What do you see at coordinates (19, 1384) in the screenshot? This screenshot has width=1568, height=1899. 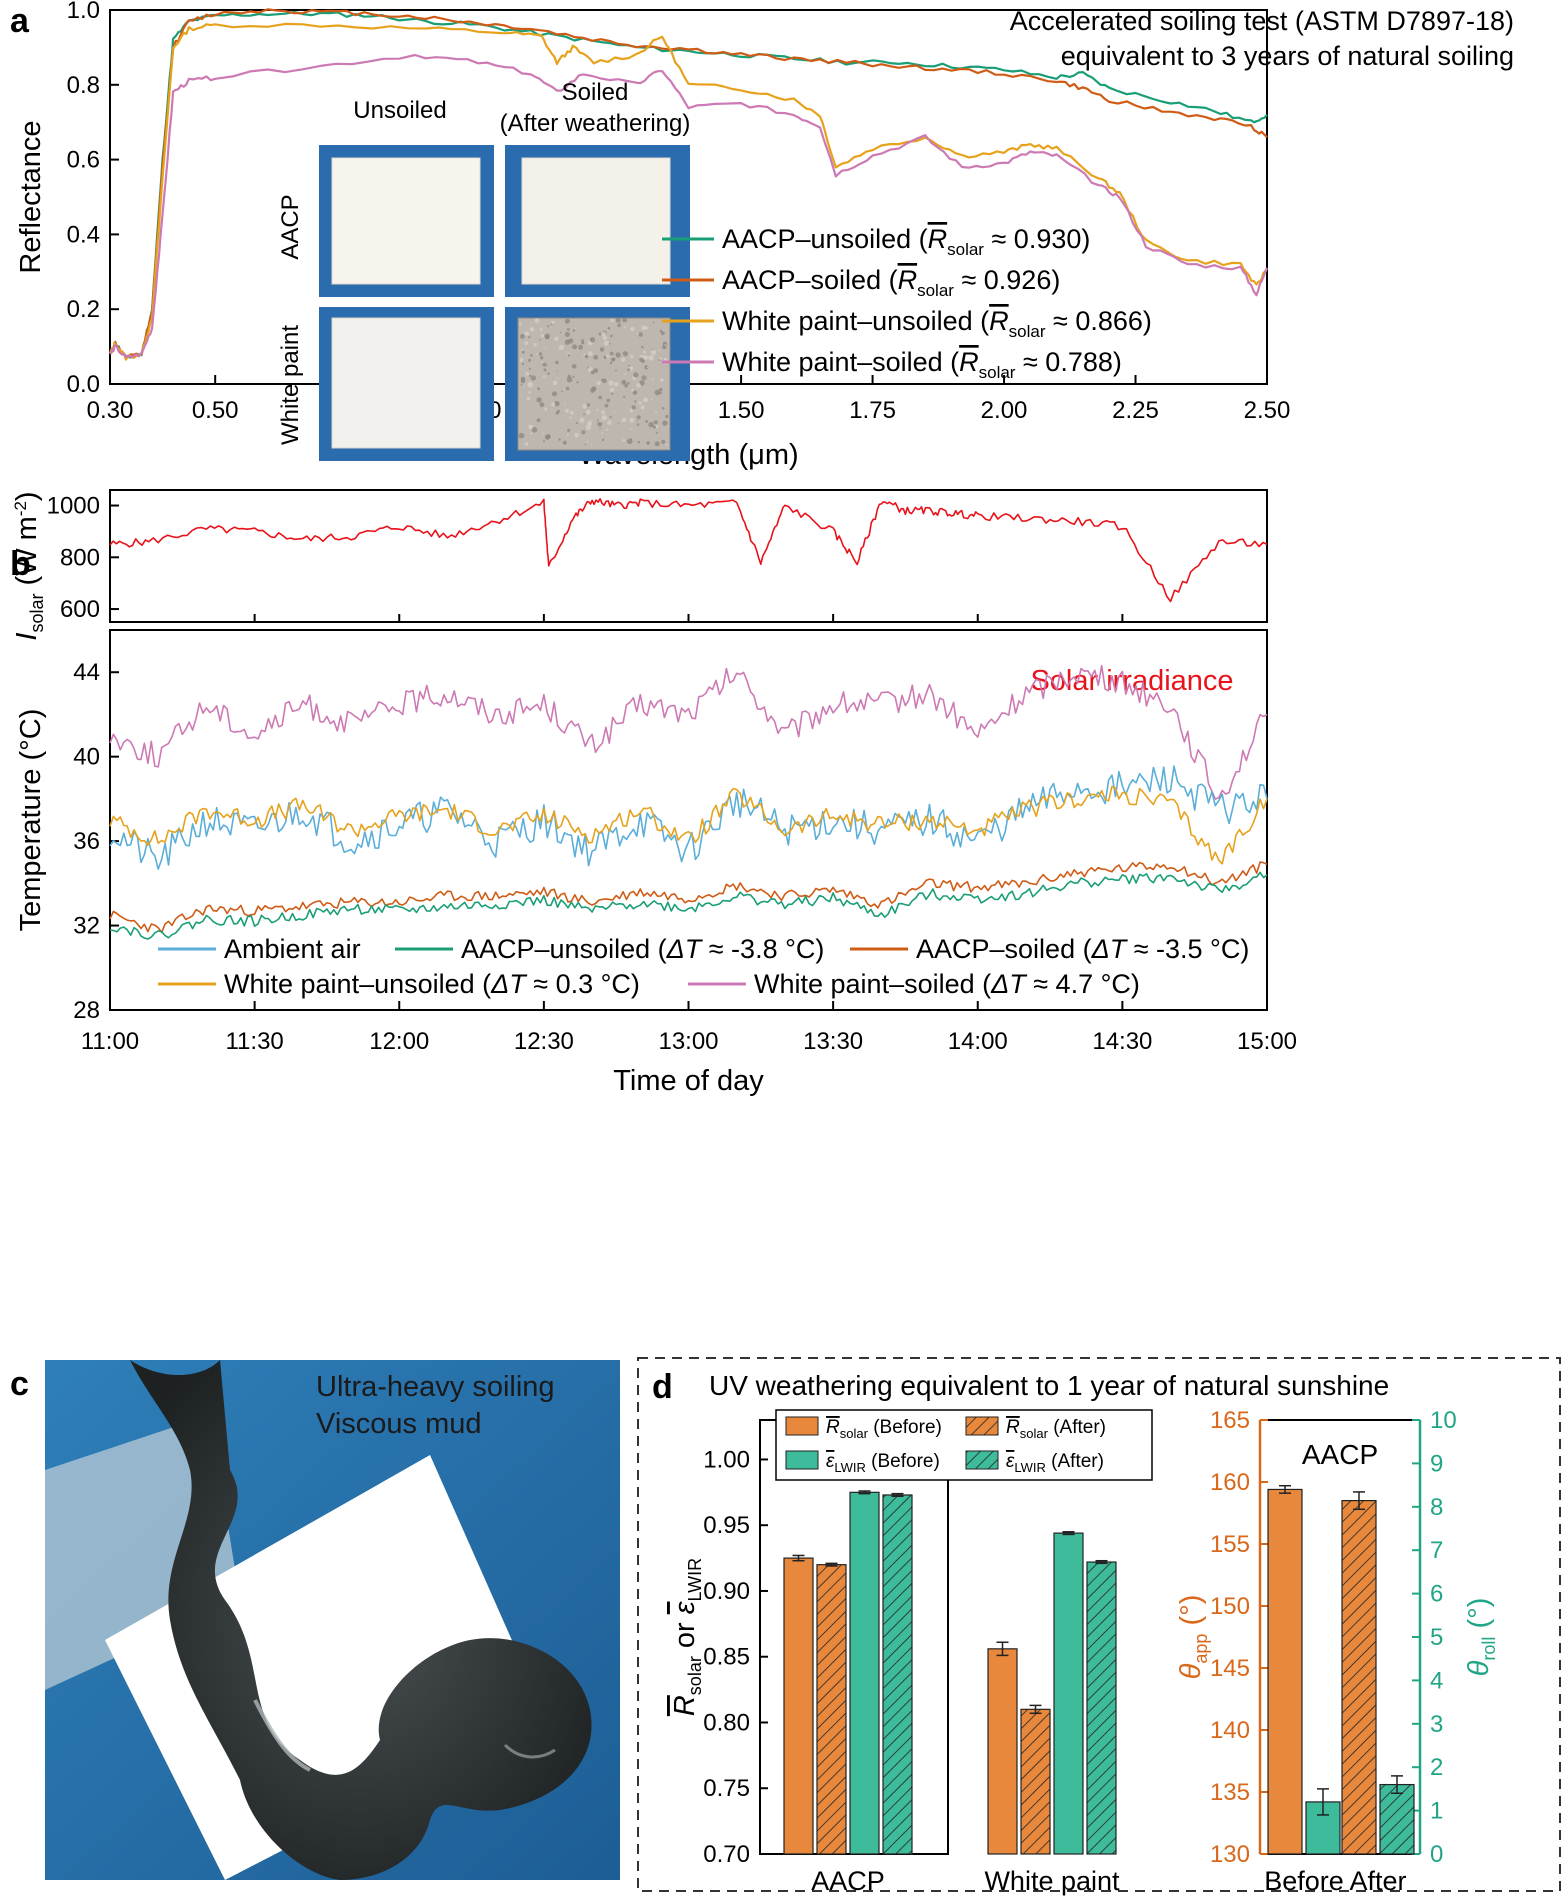 I see `panel-letter-c: c` at bounding box center [19, 1384].